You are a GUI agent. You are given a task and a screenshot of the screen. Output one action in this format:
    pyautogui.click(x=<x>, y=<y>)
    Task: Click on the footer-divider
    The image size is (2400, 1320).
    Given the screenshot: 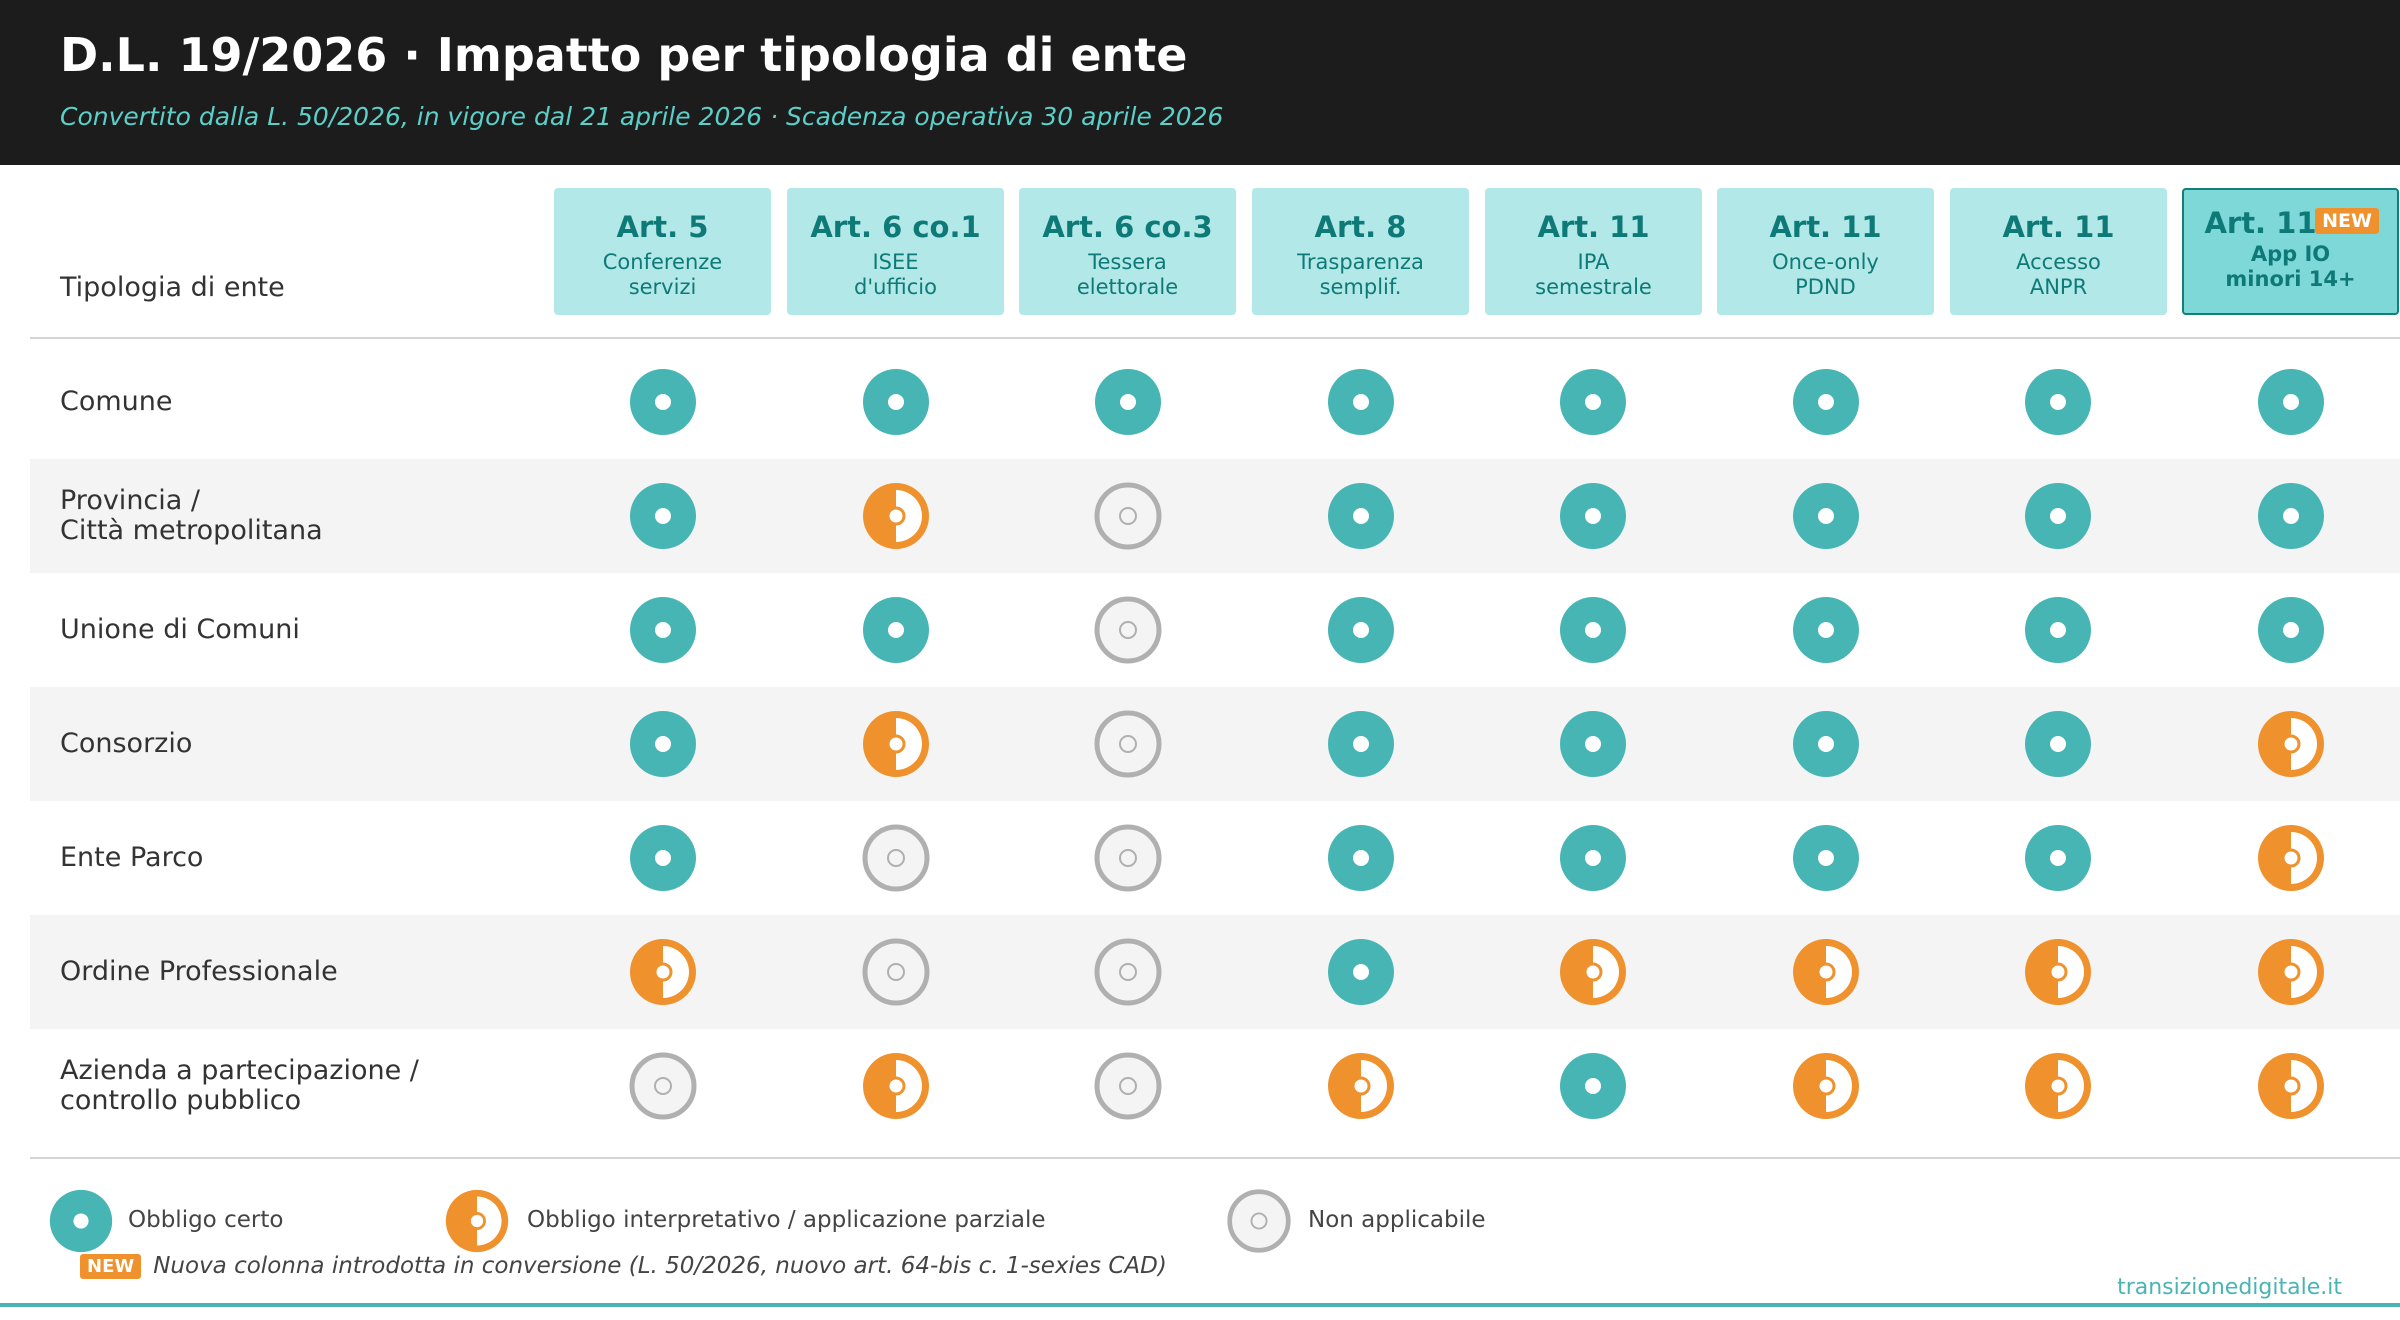 What is the action you would take?
    pyautogui.click(x=1215, y=1158)
    